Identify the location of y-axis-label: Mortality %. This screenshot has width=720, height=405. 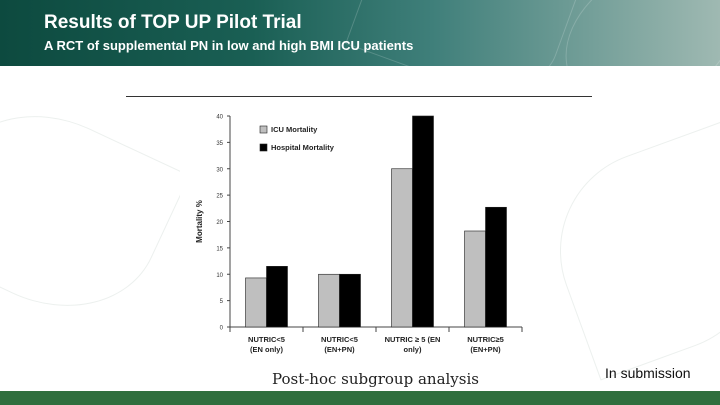
(199, 221).